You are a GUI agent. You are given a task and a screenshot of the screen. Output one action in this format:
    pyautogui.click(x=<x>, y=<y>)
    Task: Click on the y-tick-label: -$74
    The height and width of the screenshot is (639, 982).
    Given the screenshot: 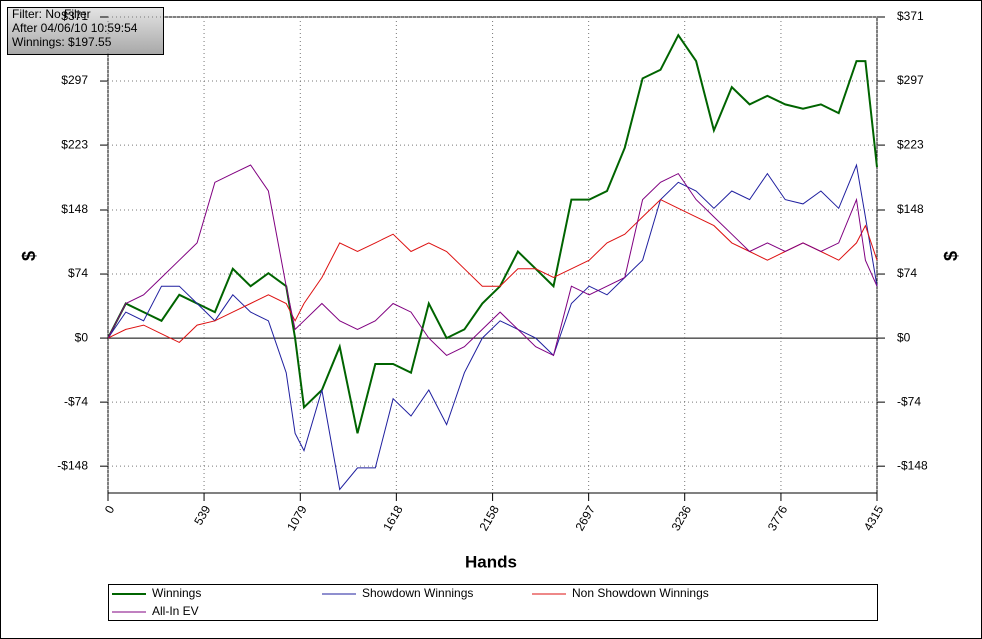 What is the action you would take?
    pyautogui.click(x=76, y=401)
    